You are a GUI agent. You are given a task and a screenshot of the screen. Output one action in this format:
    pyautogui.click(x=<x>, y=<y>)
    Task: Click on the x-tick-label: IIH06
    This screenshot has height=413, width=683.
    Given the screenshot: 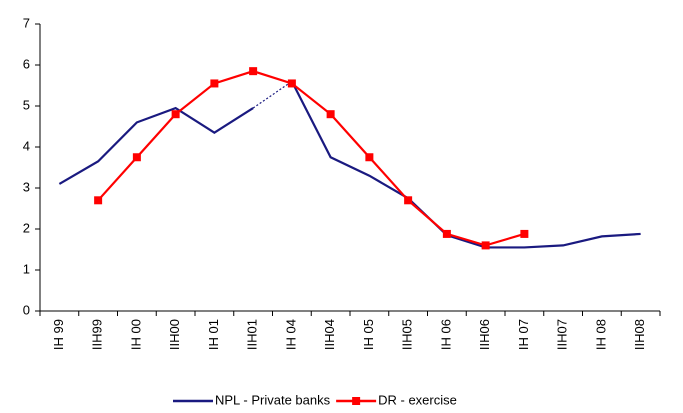 What is the action you would take?
    pyautogui.click(x=484, y=334)
    